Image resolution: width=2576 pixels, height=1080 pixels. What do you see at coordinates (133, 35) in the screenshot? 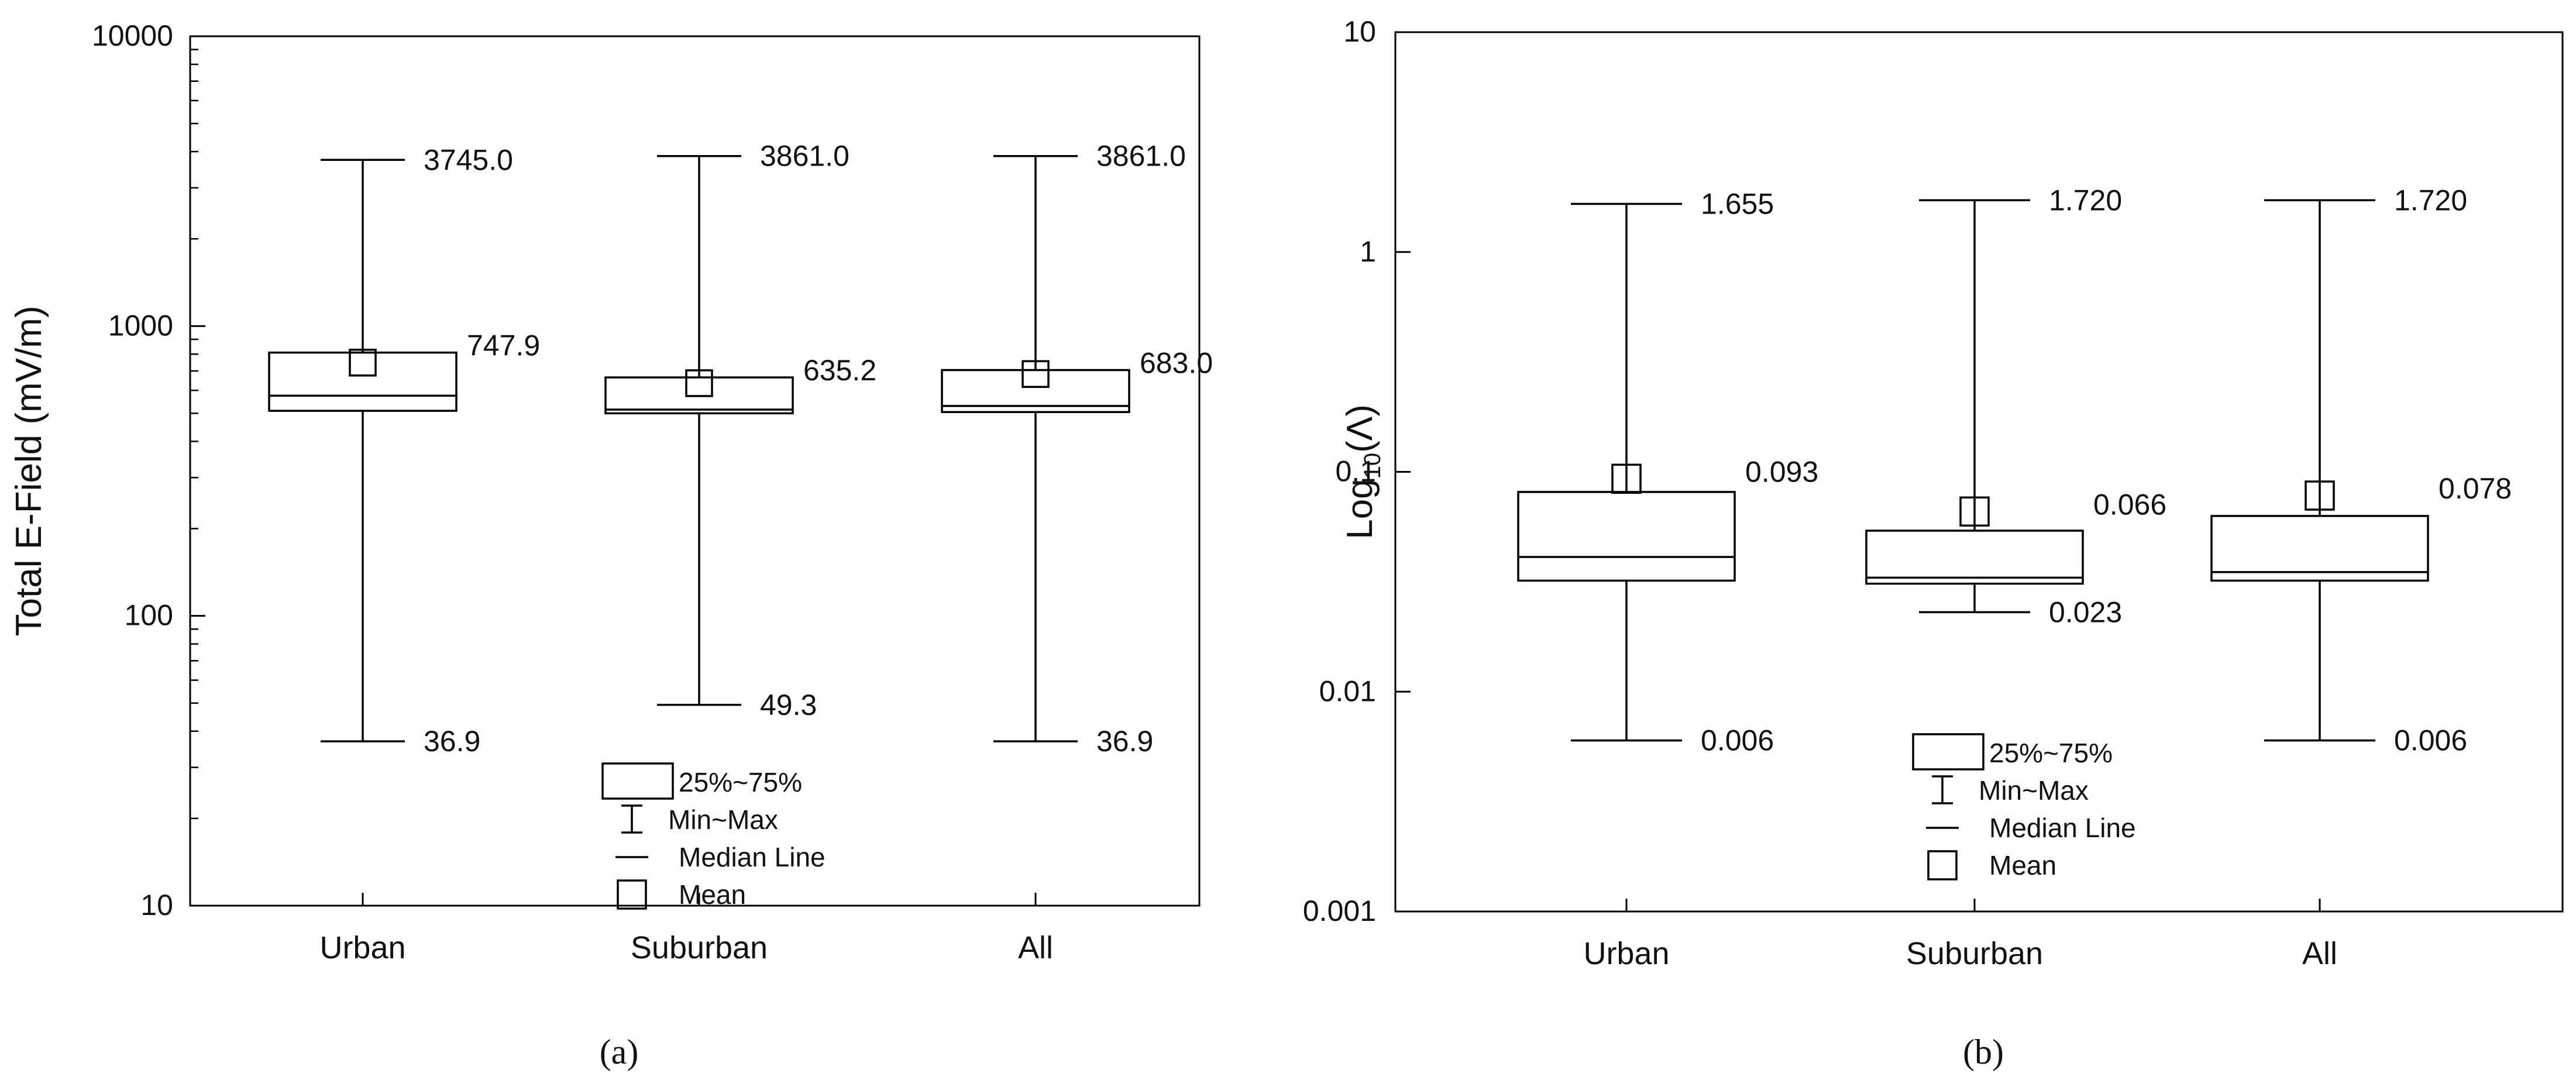
I see `y-tick-label: 10000` at bounding box center [133, 35].